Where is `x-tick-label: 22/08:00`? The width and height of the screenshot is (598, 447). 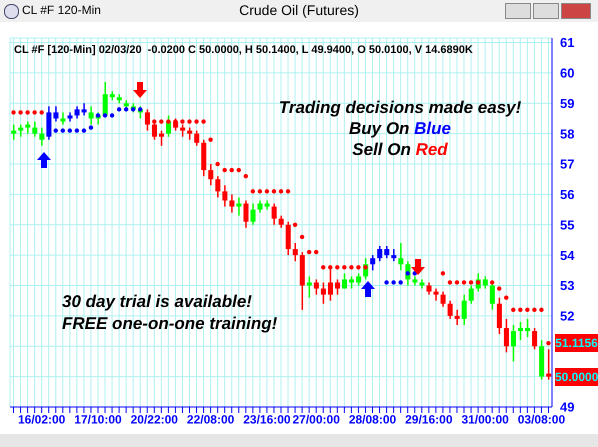
x-tick-label: 22/08:00 is located at coordinates (210, 419).